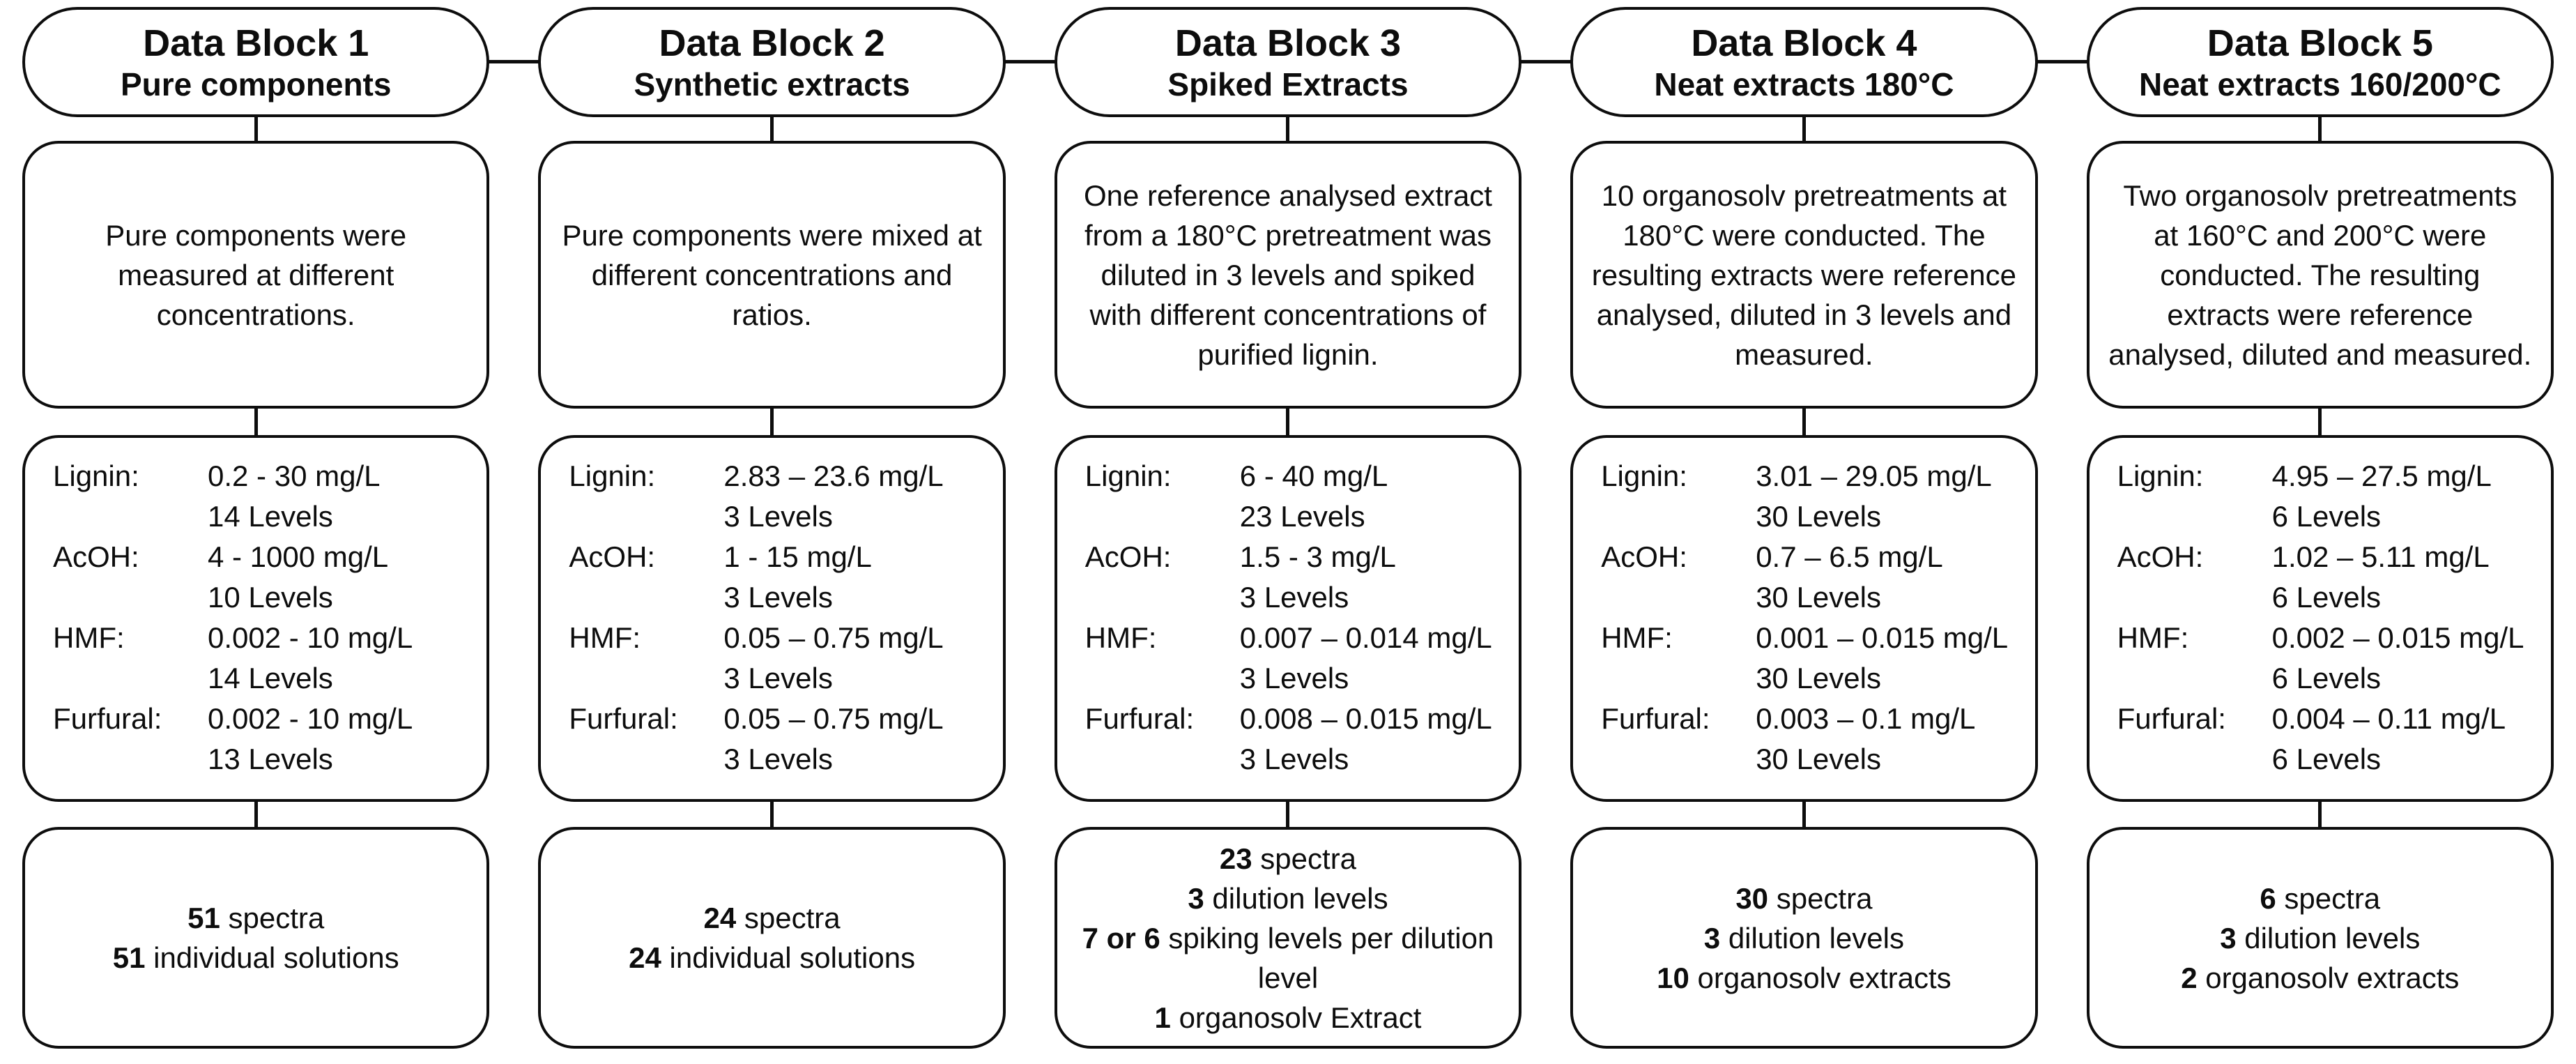 The height and width of the screenshot is (1064, 2576). What do you see at coordinates (1288, 84) in the screenshot?
I see `block-3-subtitle: Spiked Extracts` at bounding box center [1288, 84].